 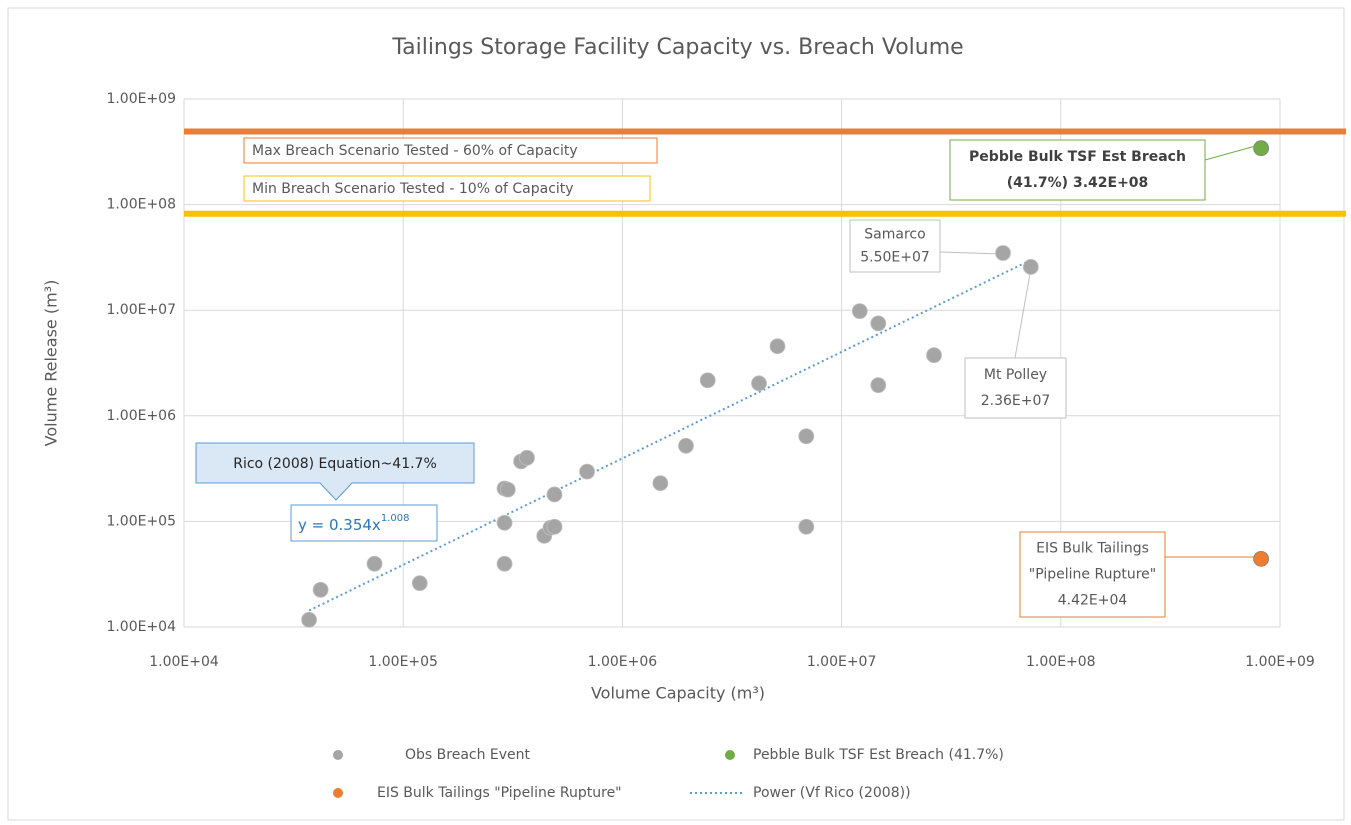 I want to click on callout-text: 5.50E+07, so click(x=895, y=257).